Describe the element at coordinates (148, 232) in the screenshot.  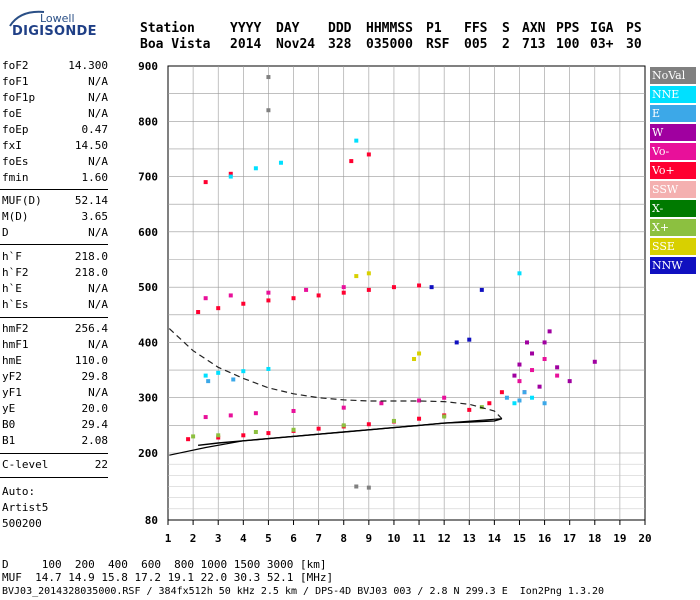
I see `y-tick-label: 600` at that location.